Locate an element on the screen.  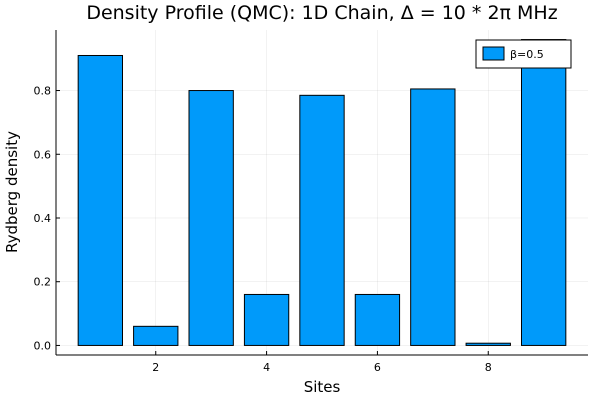
y-axis-label: Rydberg density is located at coordinates (12, 192).